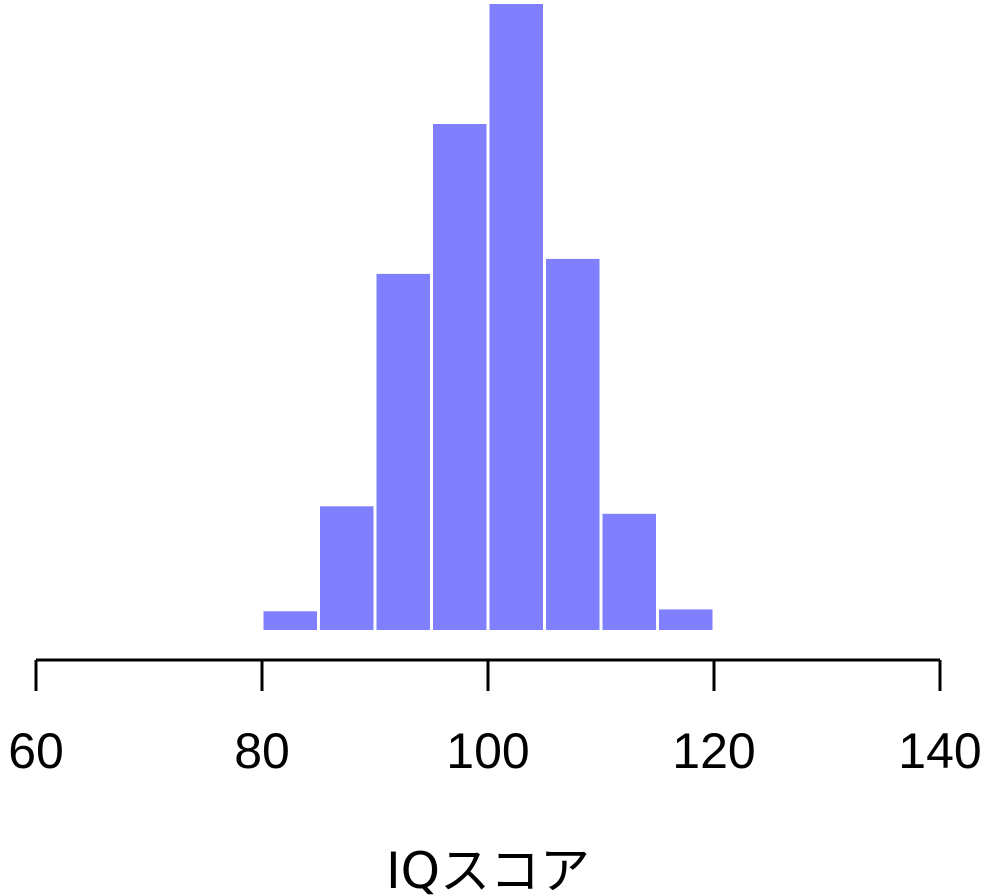 The image size is (995, 896). What do you see at coordinates (939, 751) in the screenshot?
I see `x-tick-label-4: 140` at bounding box center [939, 751].